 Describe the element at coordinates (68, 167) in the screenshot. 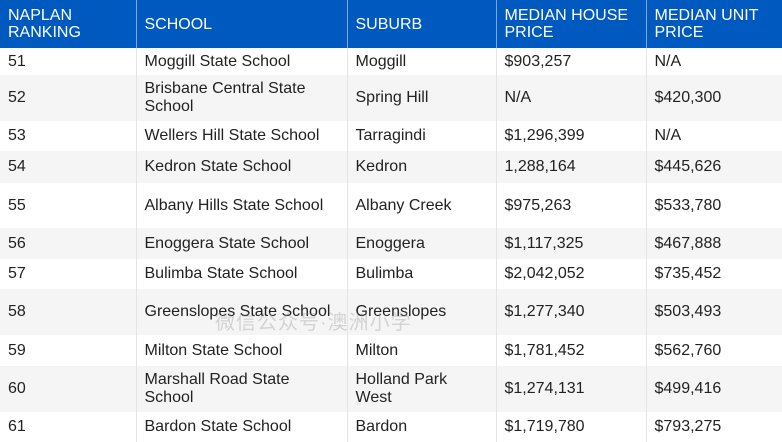

I see `ranking-cell: 54` at that location.